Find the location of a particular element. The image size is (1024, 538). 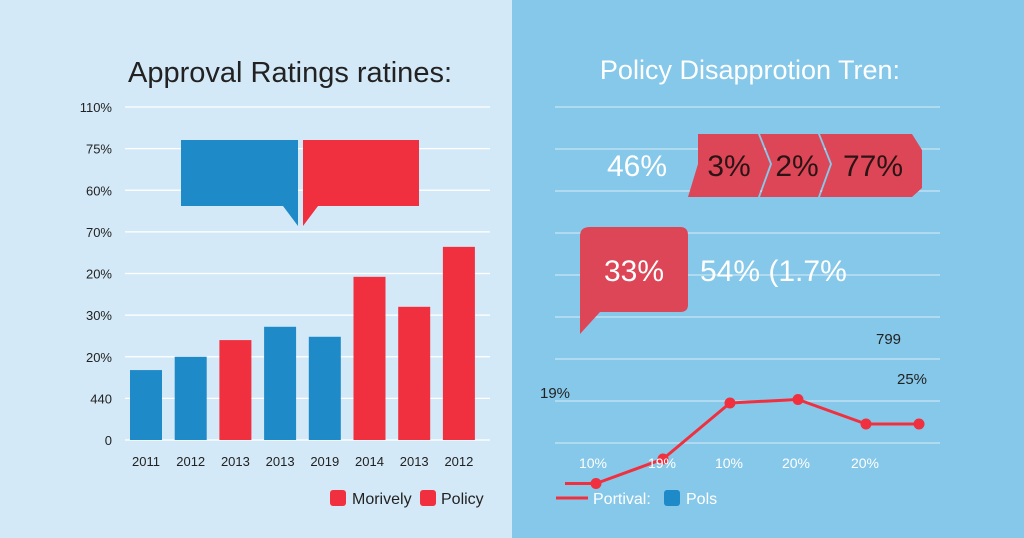

left-y-tick-label: 110% is located at coordinates (96, 107).